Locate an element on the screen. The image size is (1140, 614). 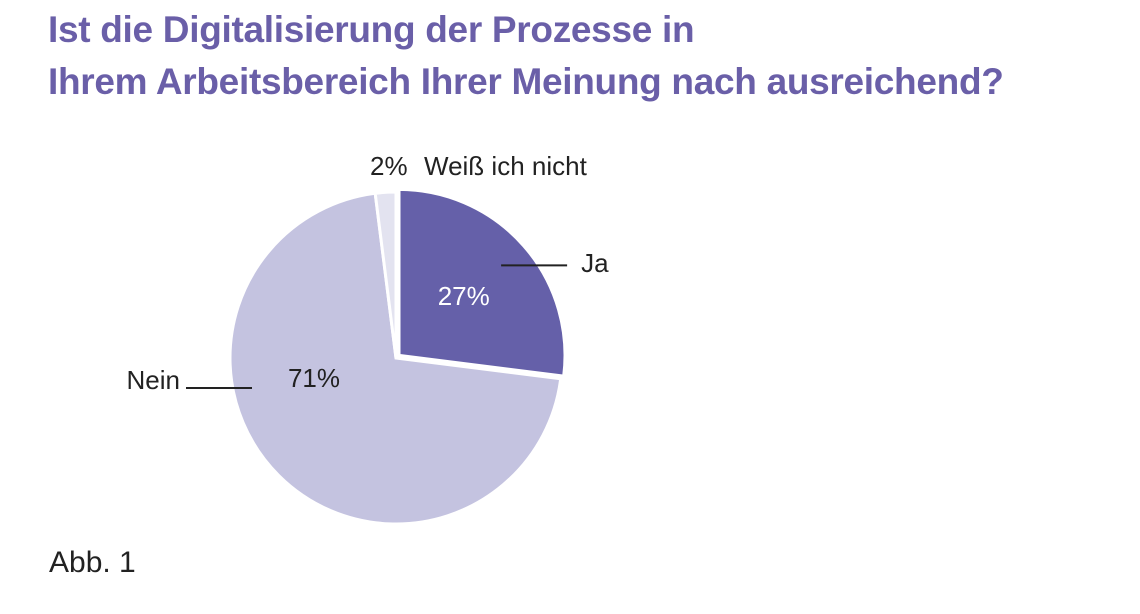
figure-caption: Abb. 1 is located at coordinates (92, 562).